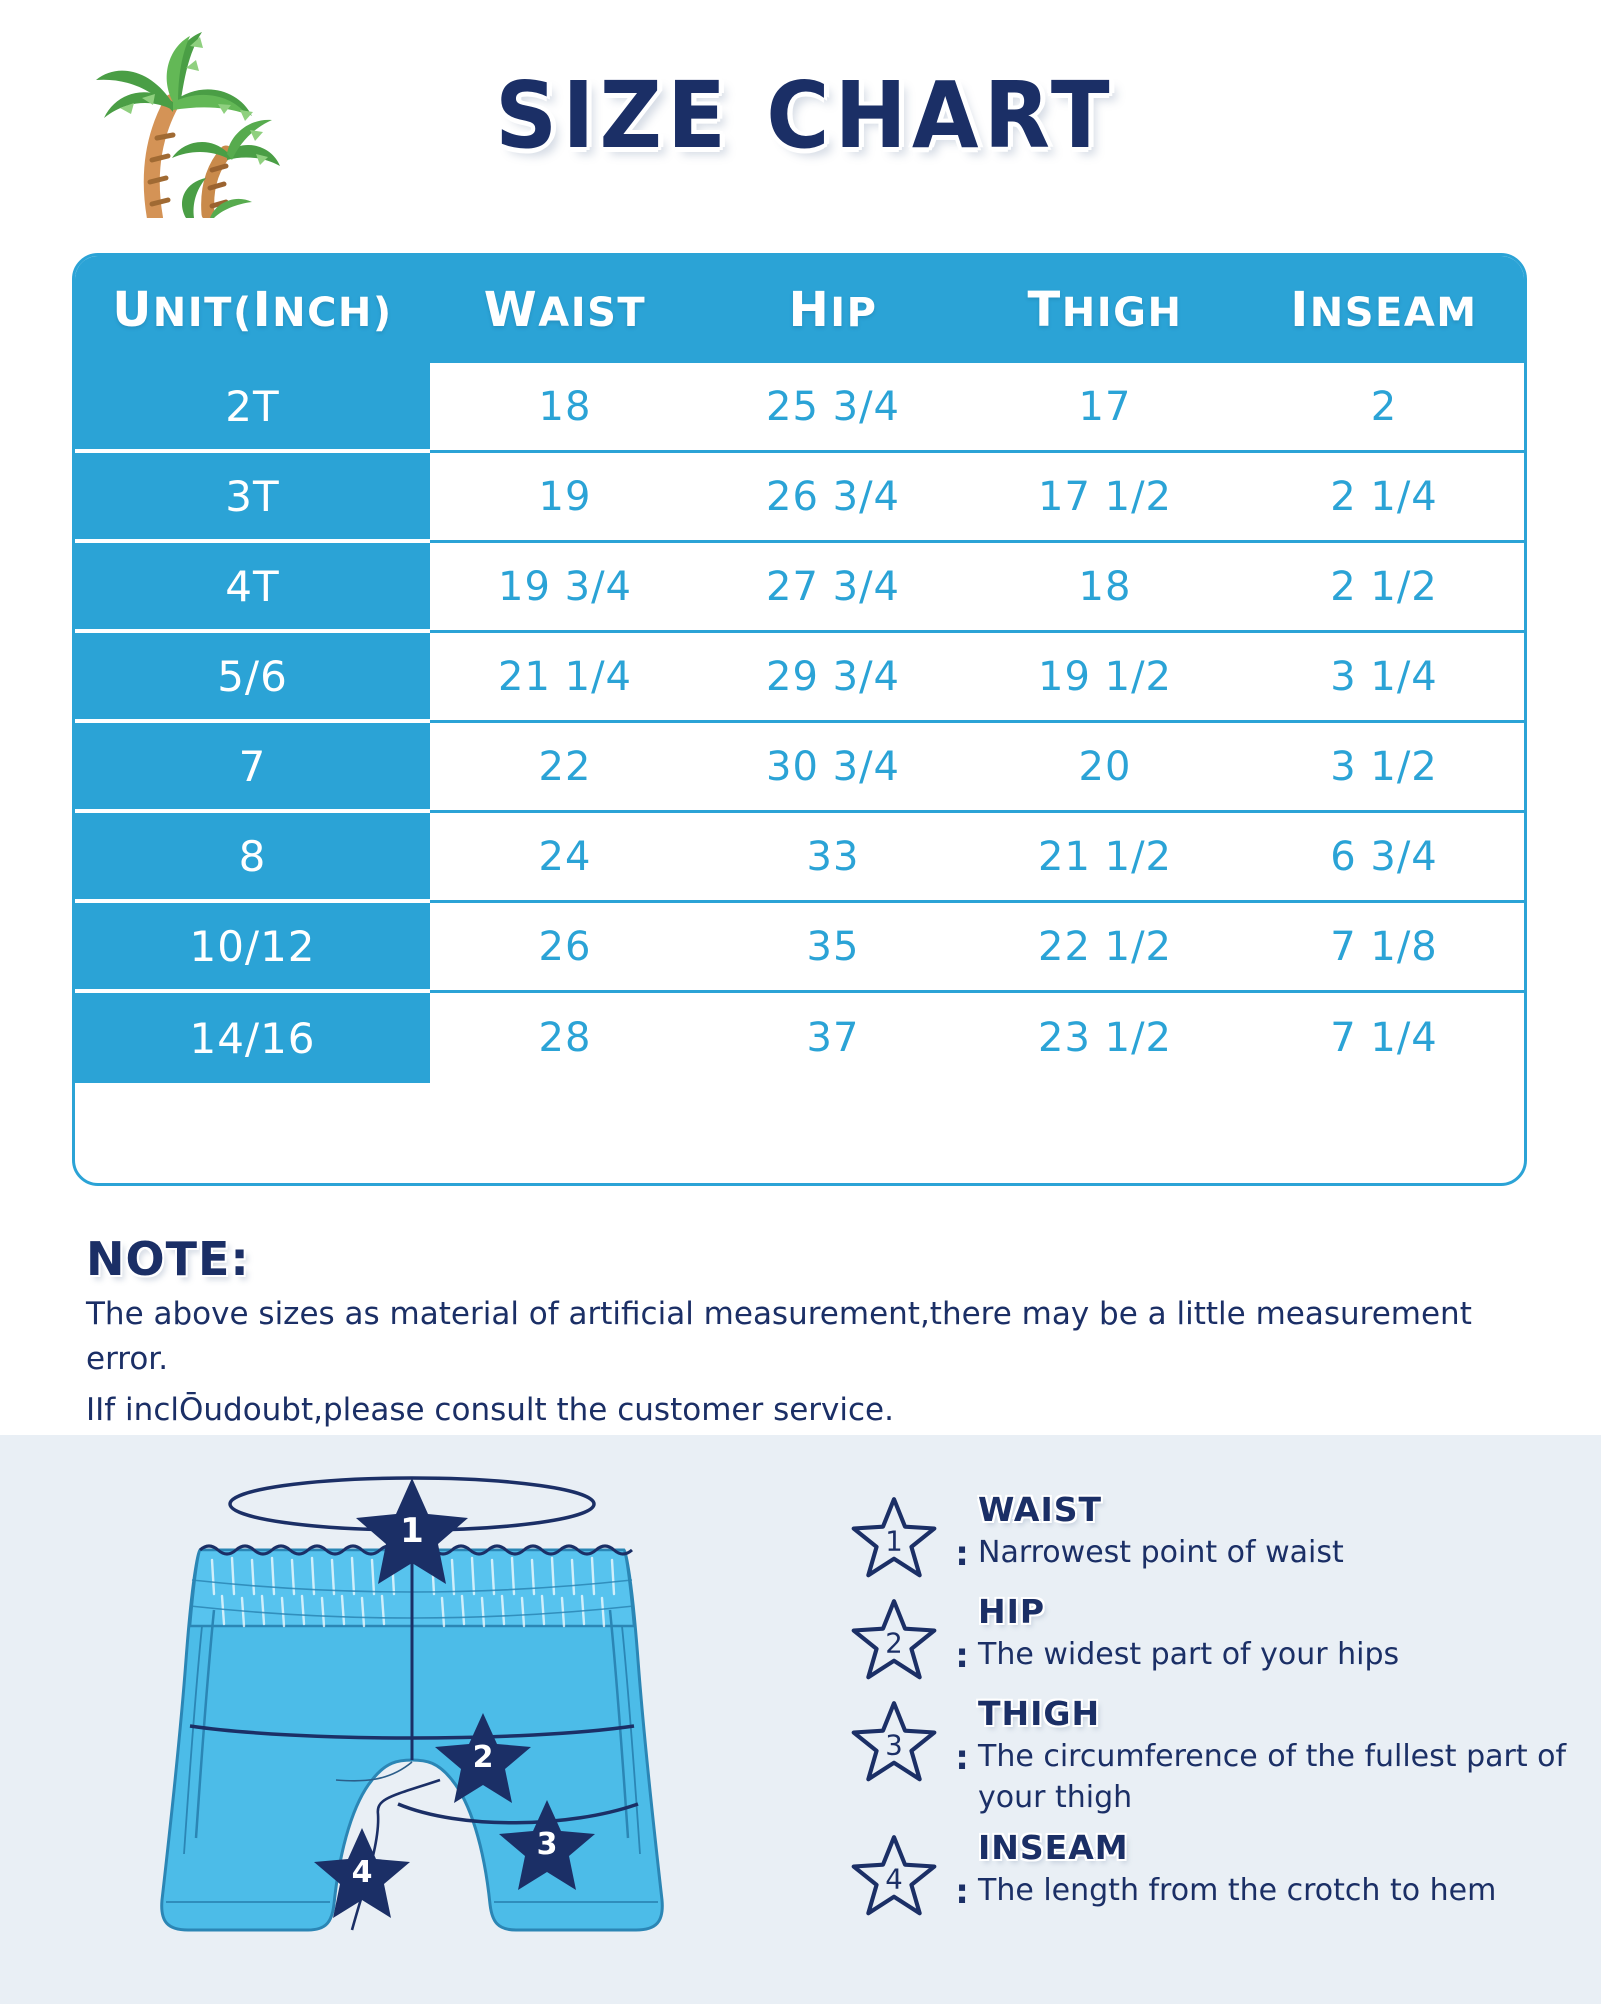 This screenshot has height=2008, width=1601. Describe the element at coordinates (175, 122) in the screenshot. I see `palm-tree-icon` at that location.